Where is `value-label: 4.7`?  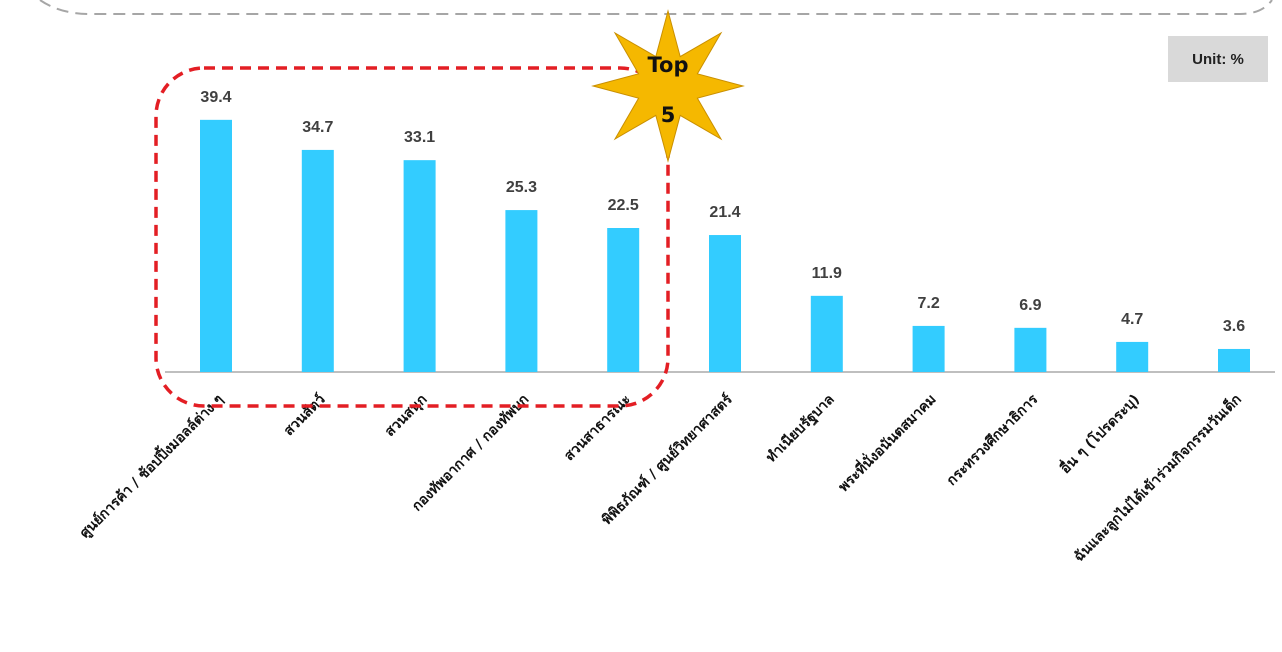
value-label: 4.7 is located at coordinates (1132, 319).